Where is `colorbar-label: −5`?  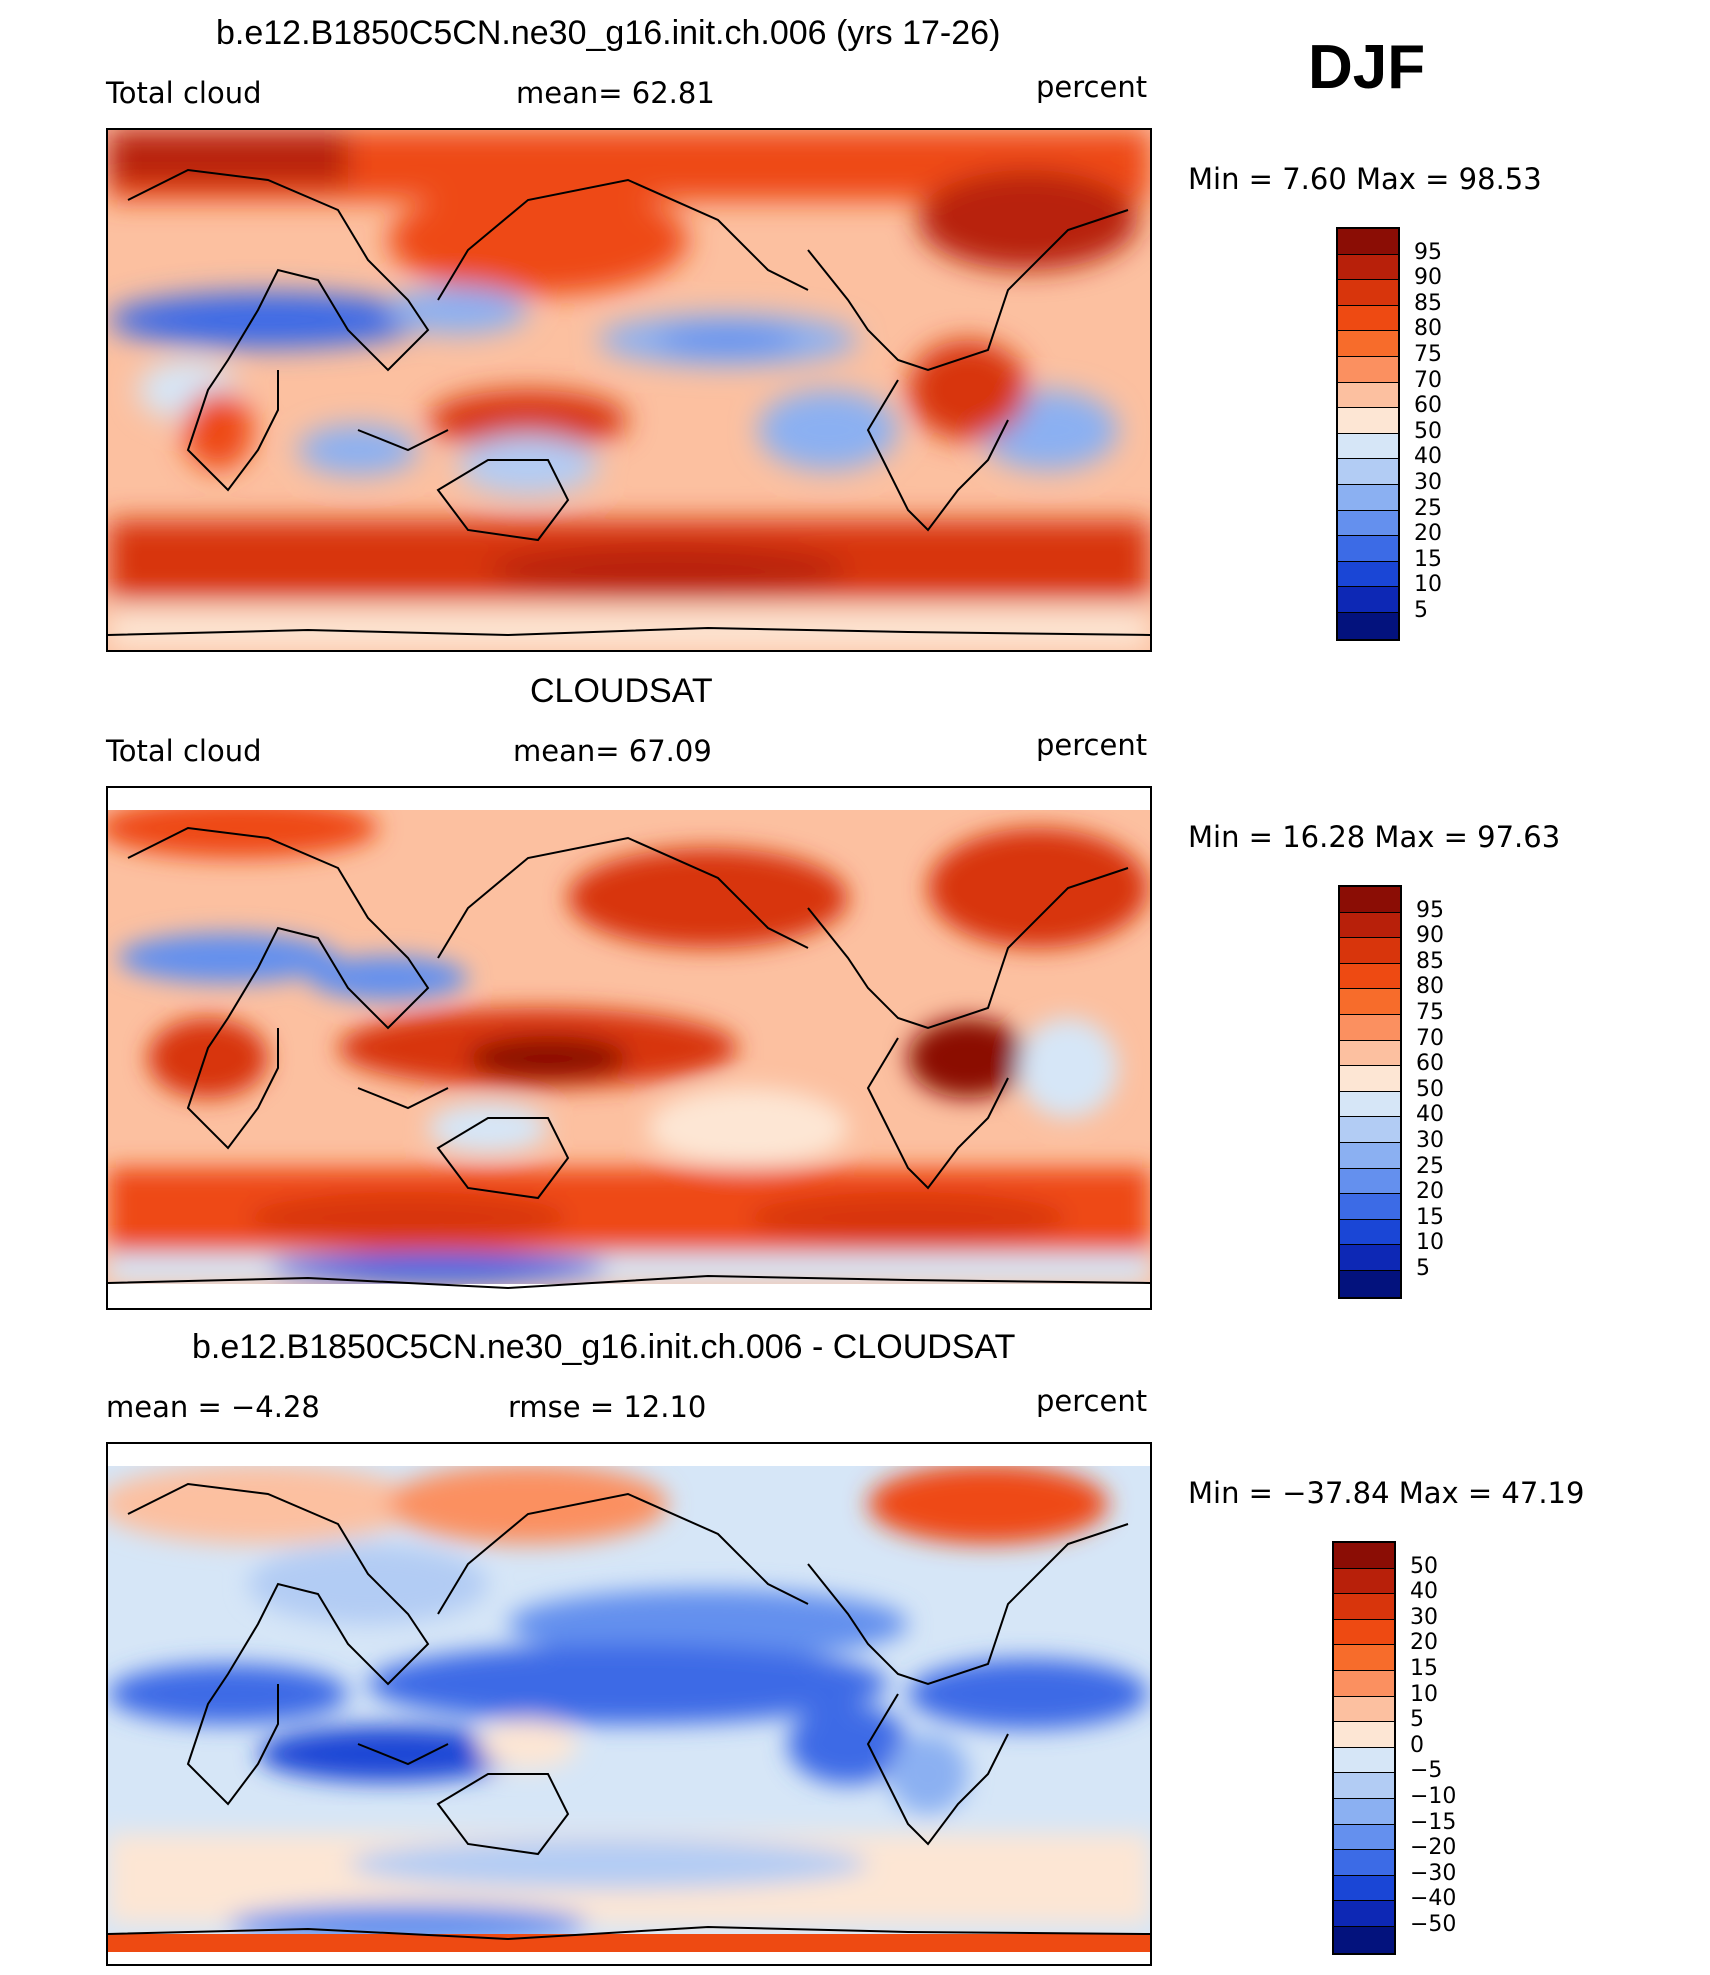
colorbar-label: −5 is located at coordinates (1426, 1771).